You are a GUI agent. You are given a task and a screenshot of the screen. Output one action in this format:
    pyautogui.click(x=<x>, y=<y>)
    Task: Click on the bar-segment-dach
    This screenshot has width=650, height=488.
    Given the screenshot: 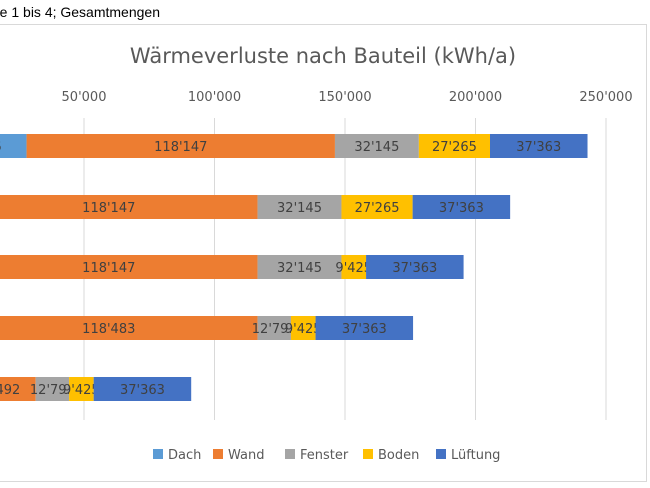 What is the action you would take?
    pyautogui.click(x=13, y=146)
    